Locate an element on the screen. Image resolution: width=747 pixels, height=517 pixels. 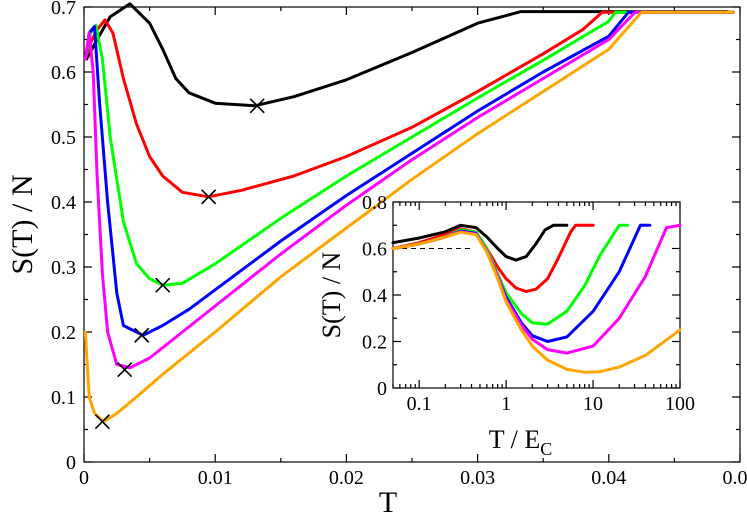
inset-y-tick-label: 0 is located at coordinates (382, 389).